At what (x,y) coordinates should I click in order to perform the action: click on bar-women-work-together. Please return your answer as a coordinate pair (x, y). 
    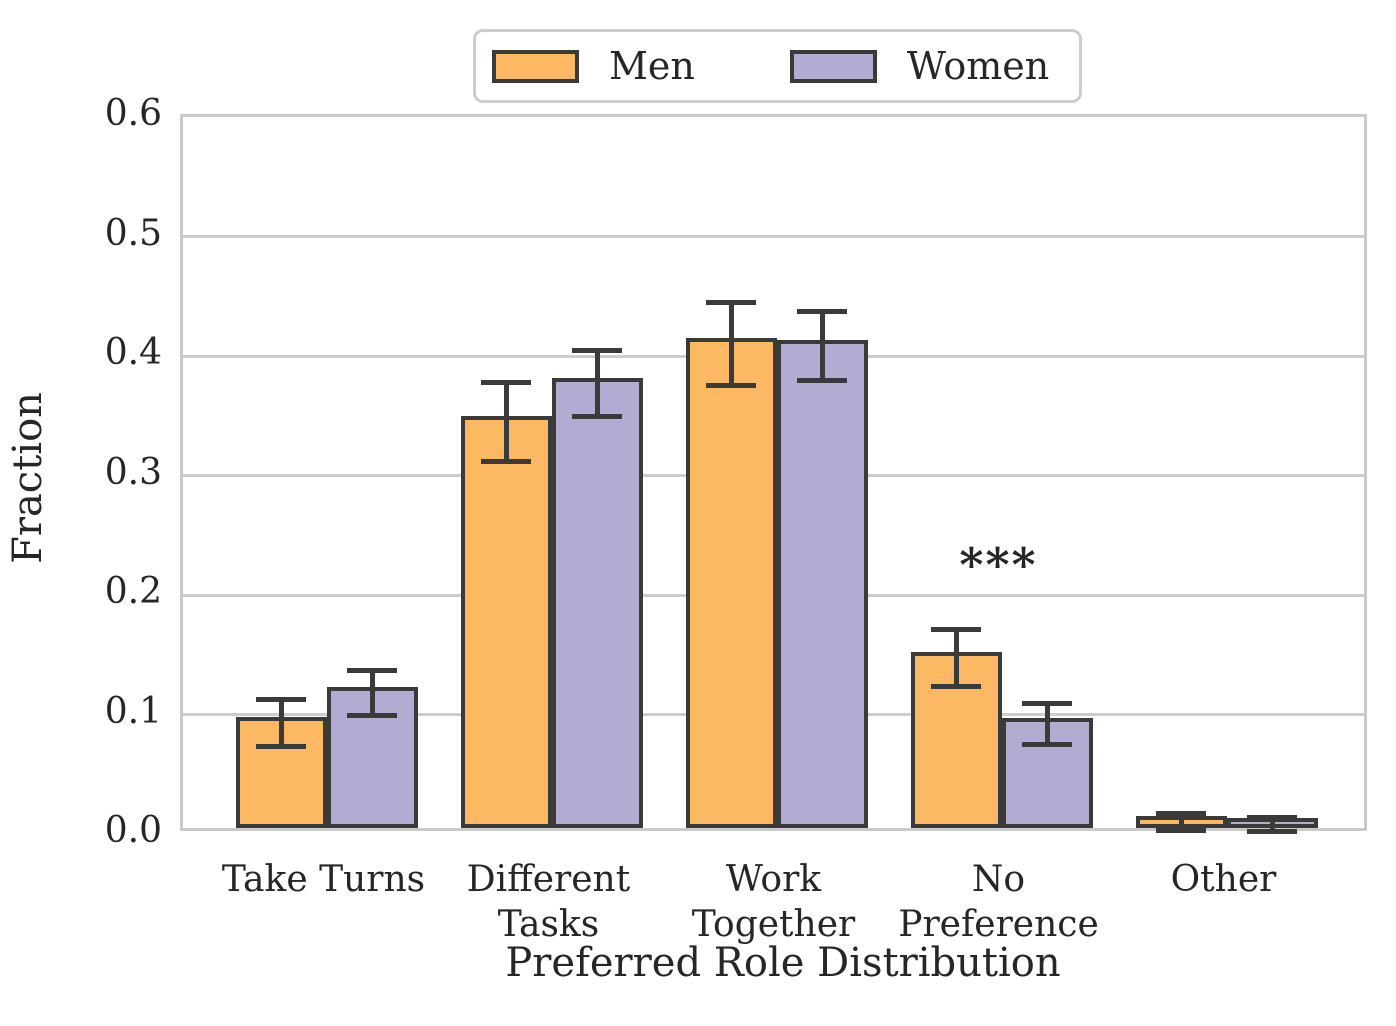
    Looking at the image, I should click on (822, 584).